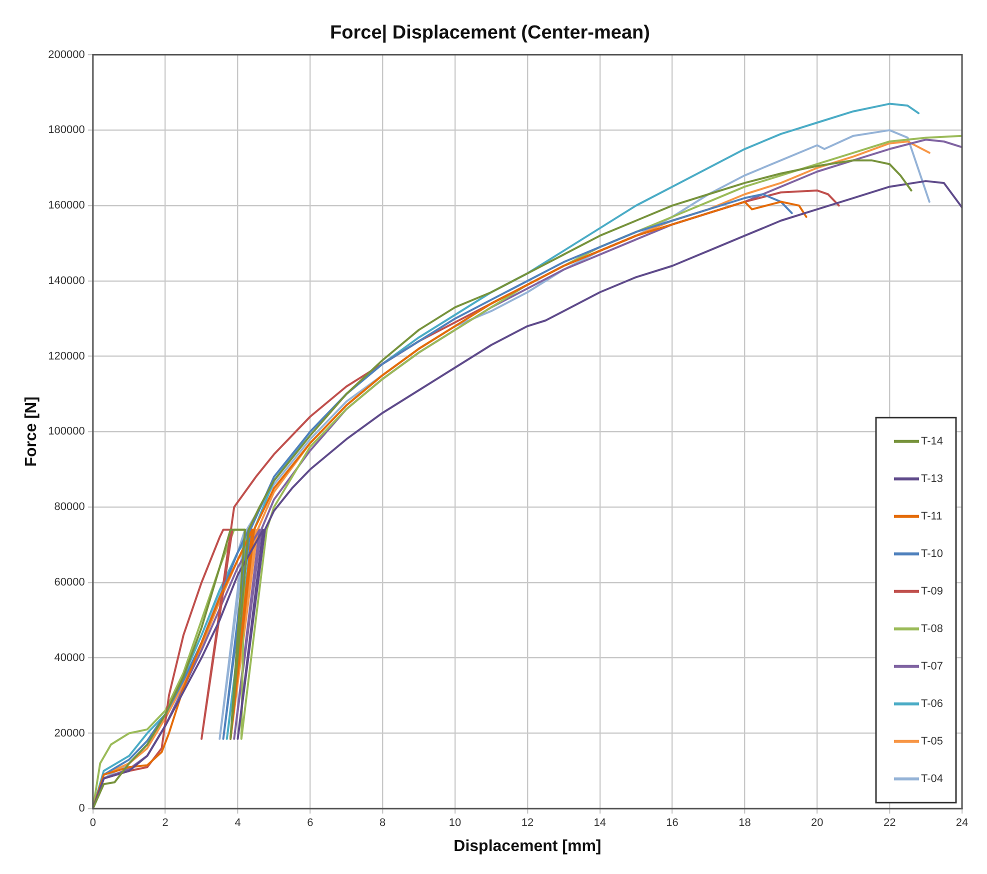 The height and width of the screenshot is (874, 987). Describe the element at coordinates (744, 823) in the screenshot. I see `x-tick-label: 18` at that location.